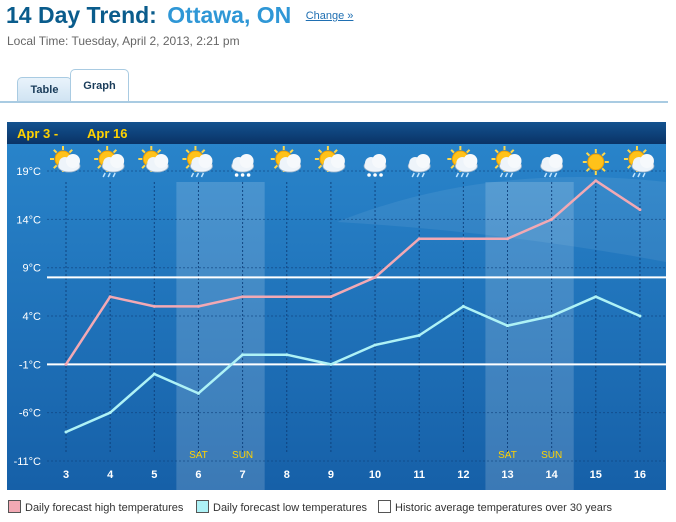 Image resolution: width=676 pixels, height=522 pixels. Describe the element at coordinates (375, 475) in the screenshot. I see `x-tick-label: 10` at that location.